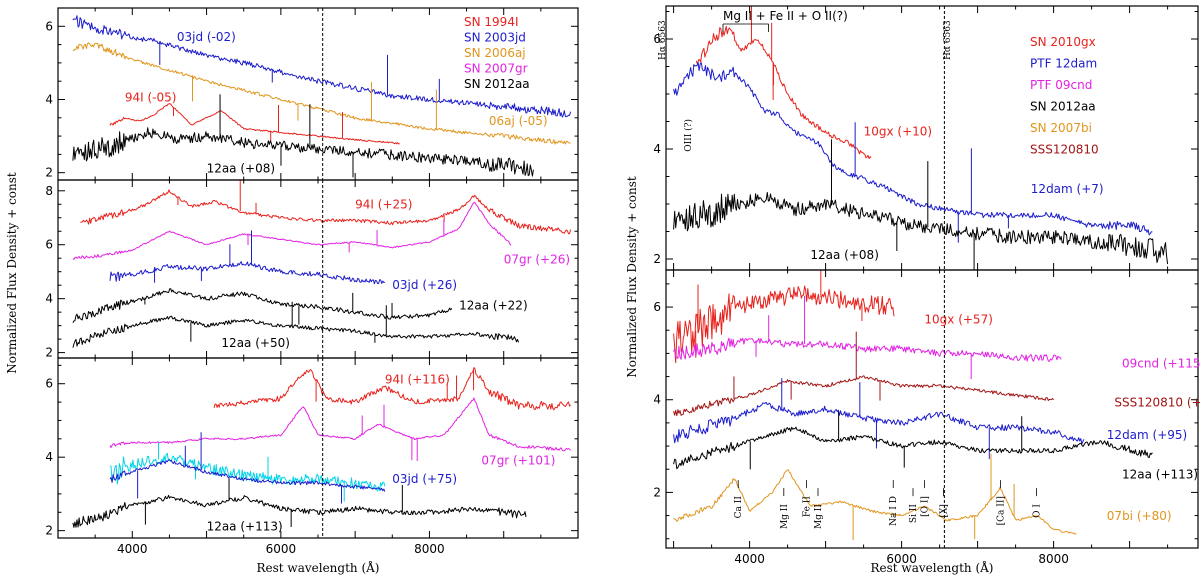  I want to click on feature-label: [X], so click(944, 510).